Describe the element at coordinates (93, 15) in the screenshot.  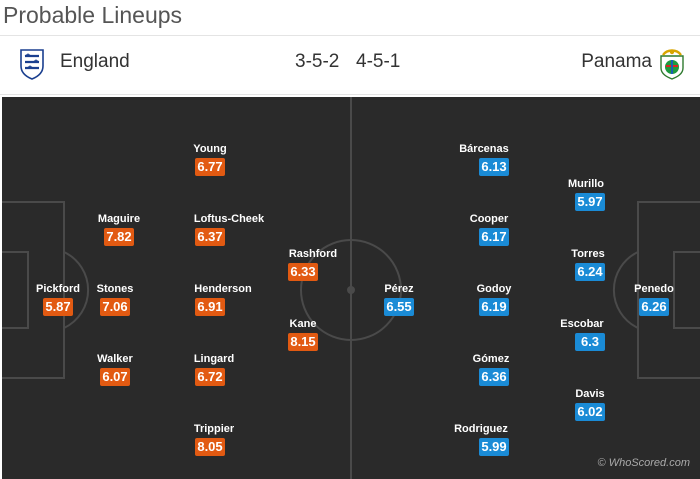
I see `page-title: Probable Lineups` at that location.